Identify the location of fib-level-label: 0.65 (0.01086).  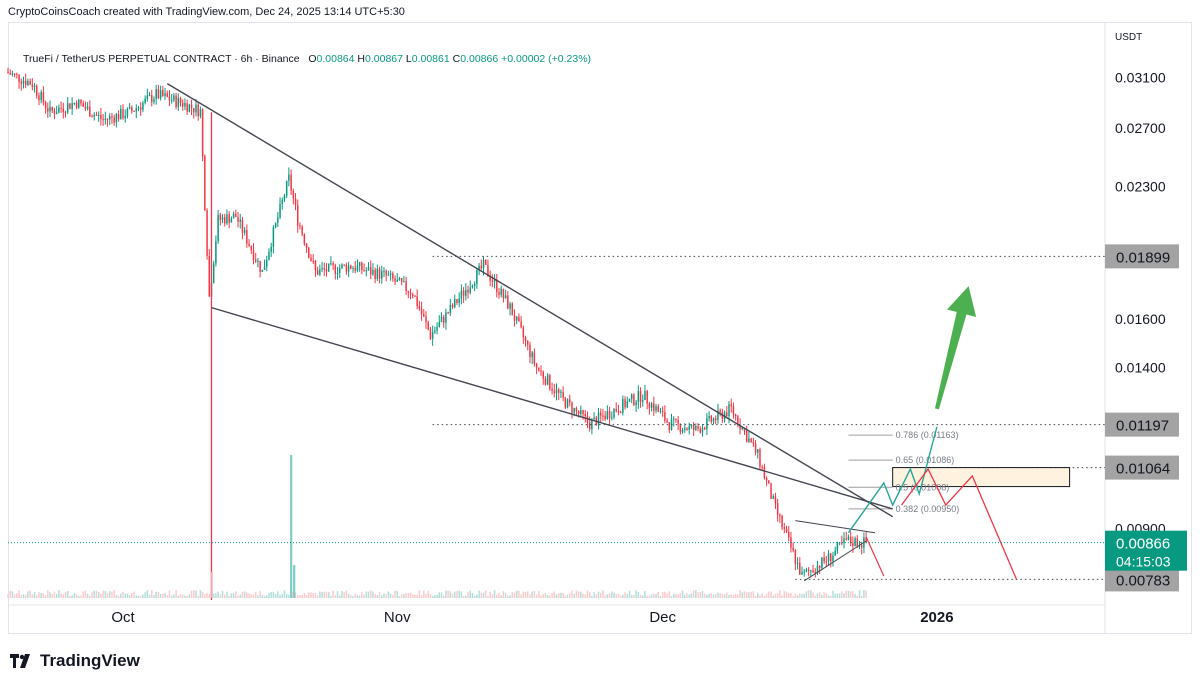
(925, 460).